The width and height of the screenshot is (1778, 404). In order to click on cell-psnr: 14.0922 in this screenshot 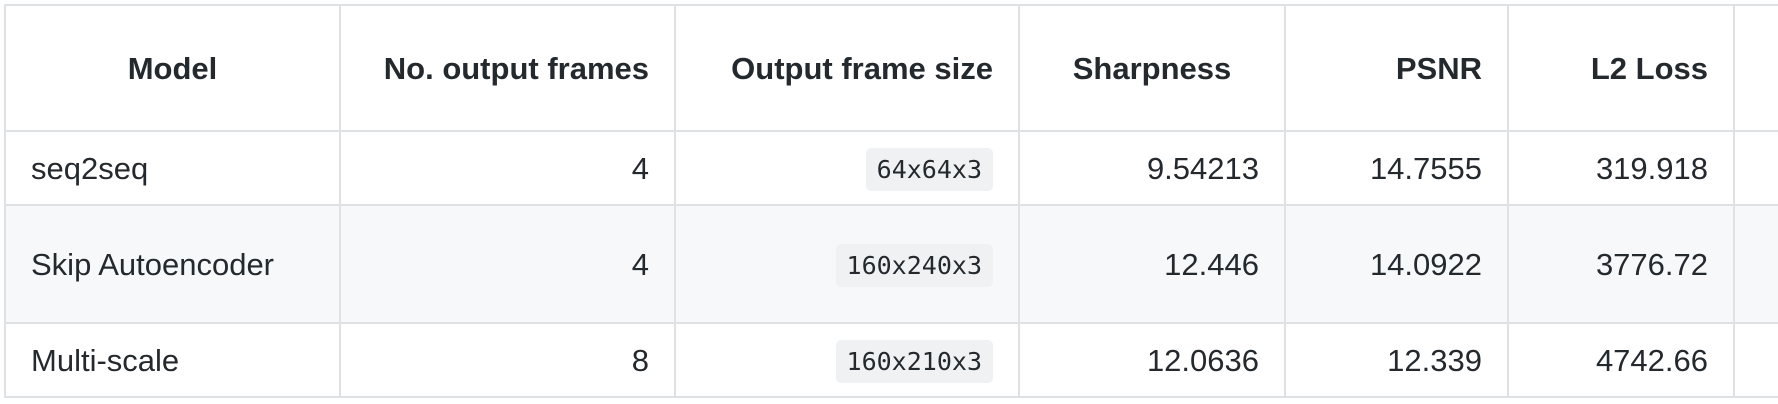, I will do `click(1396, 264)`.